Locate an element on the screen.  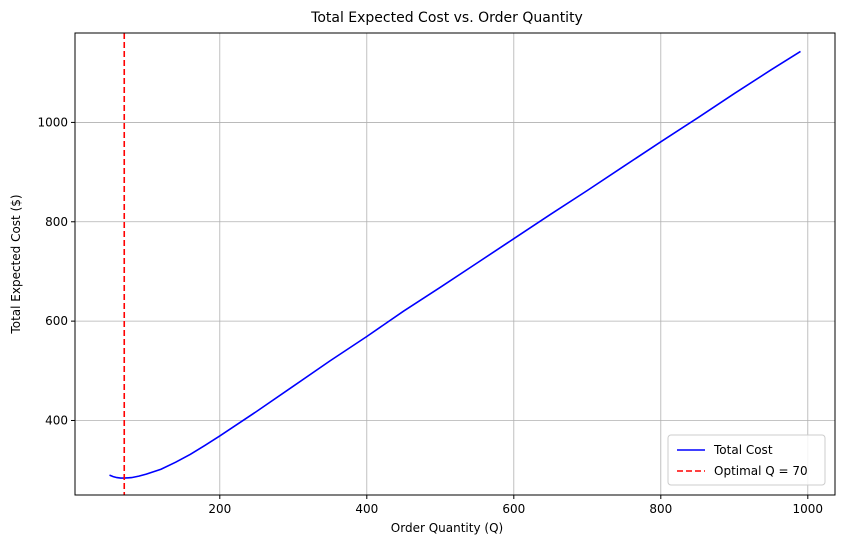
y-tick-label: 1000 is located at coordinates (52, 122).